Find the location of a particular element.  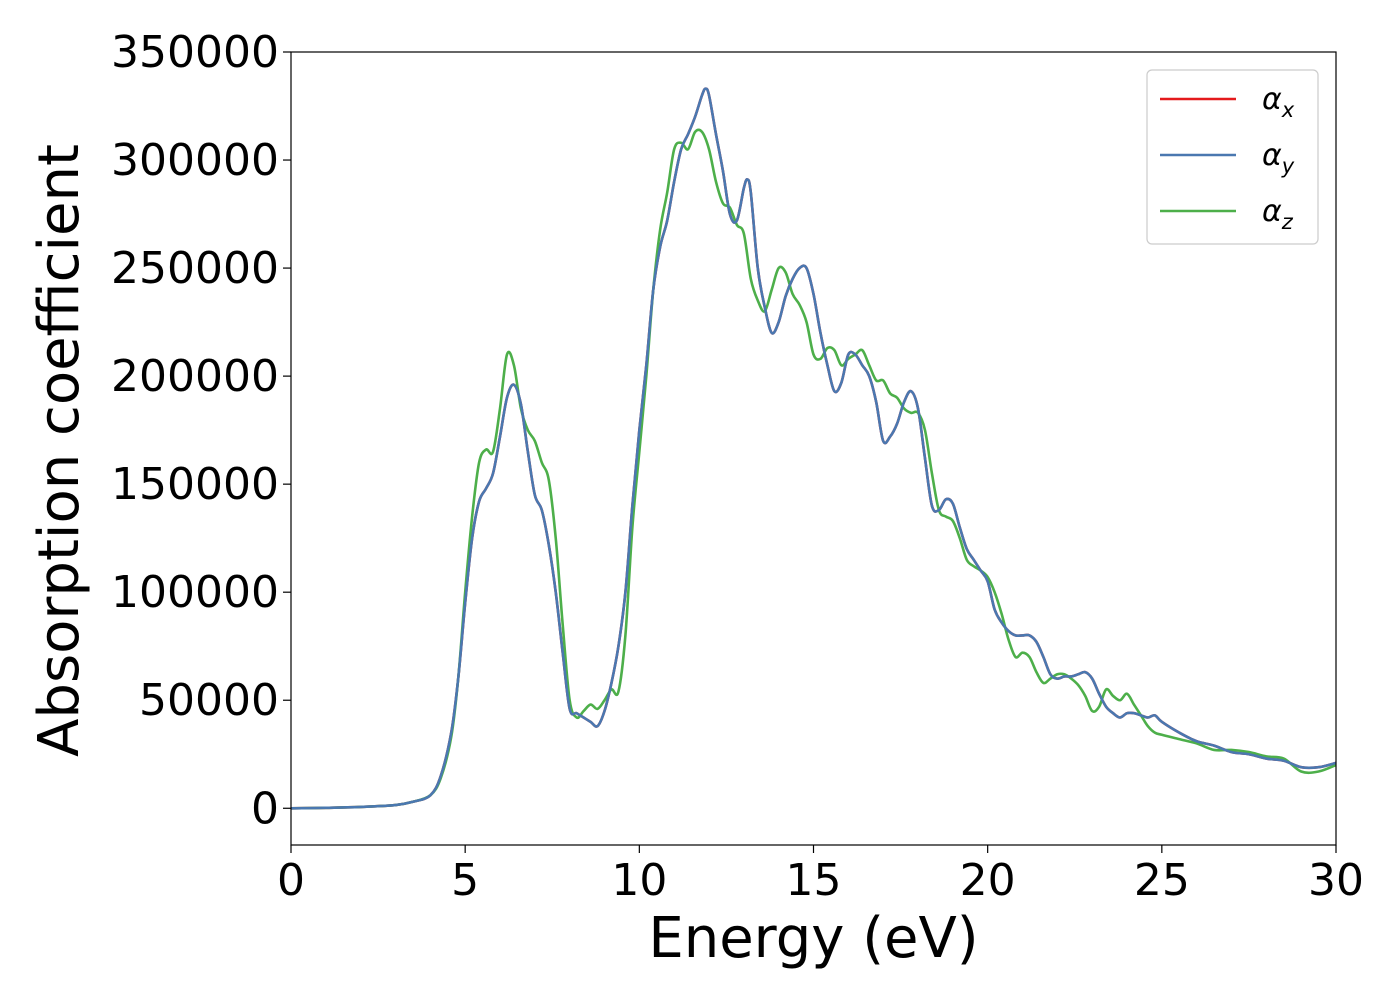

legend-subscript: y is located at coordinates (1288, 166).